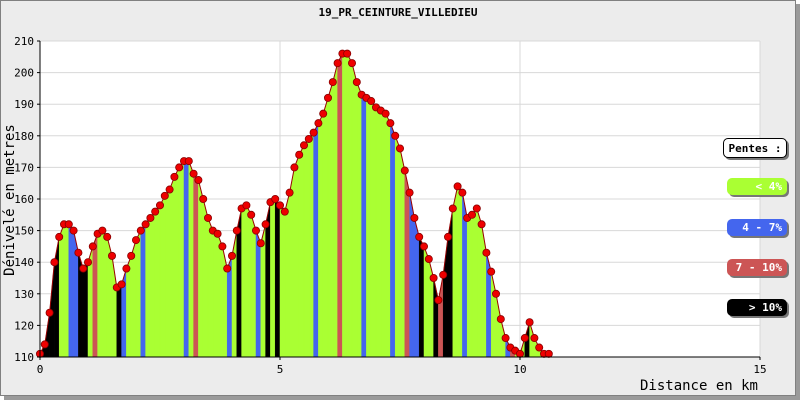  Describe the element at coordinates (40, 369) in the screenshot. I see `x-tick-label: 0` at that location.